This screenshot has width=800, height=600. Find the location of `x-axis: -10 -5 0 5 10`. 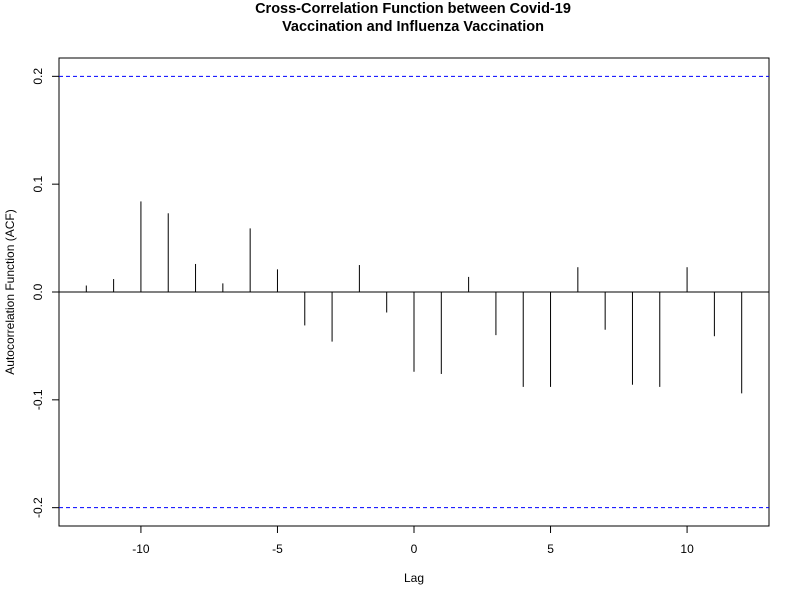

x-axis: -10 -5 0 5 10 is located at coordinates (413, 541).